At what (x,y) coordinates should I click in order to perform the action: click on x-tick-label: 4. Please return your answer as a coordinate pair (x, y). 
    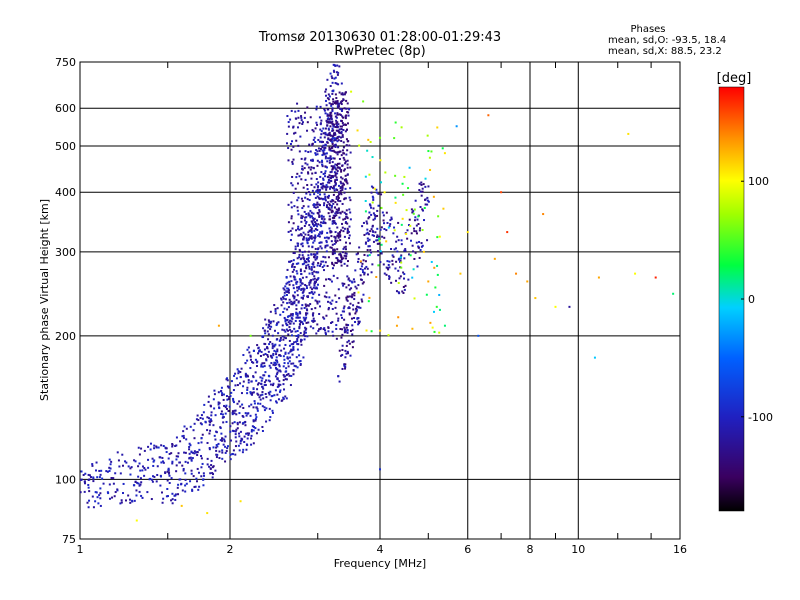
    Looking at the image, I should click on (380, 549).